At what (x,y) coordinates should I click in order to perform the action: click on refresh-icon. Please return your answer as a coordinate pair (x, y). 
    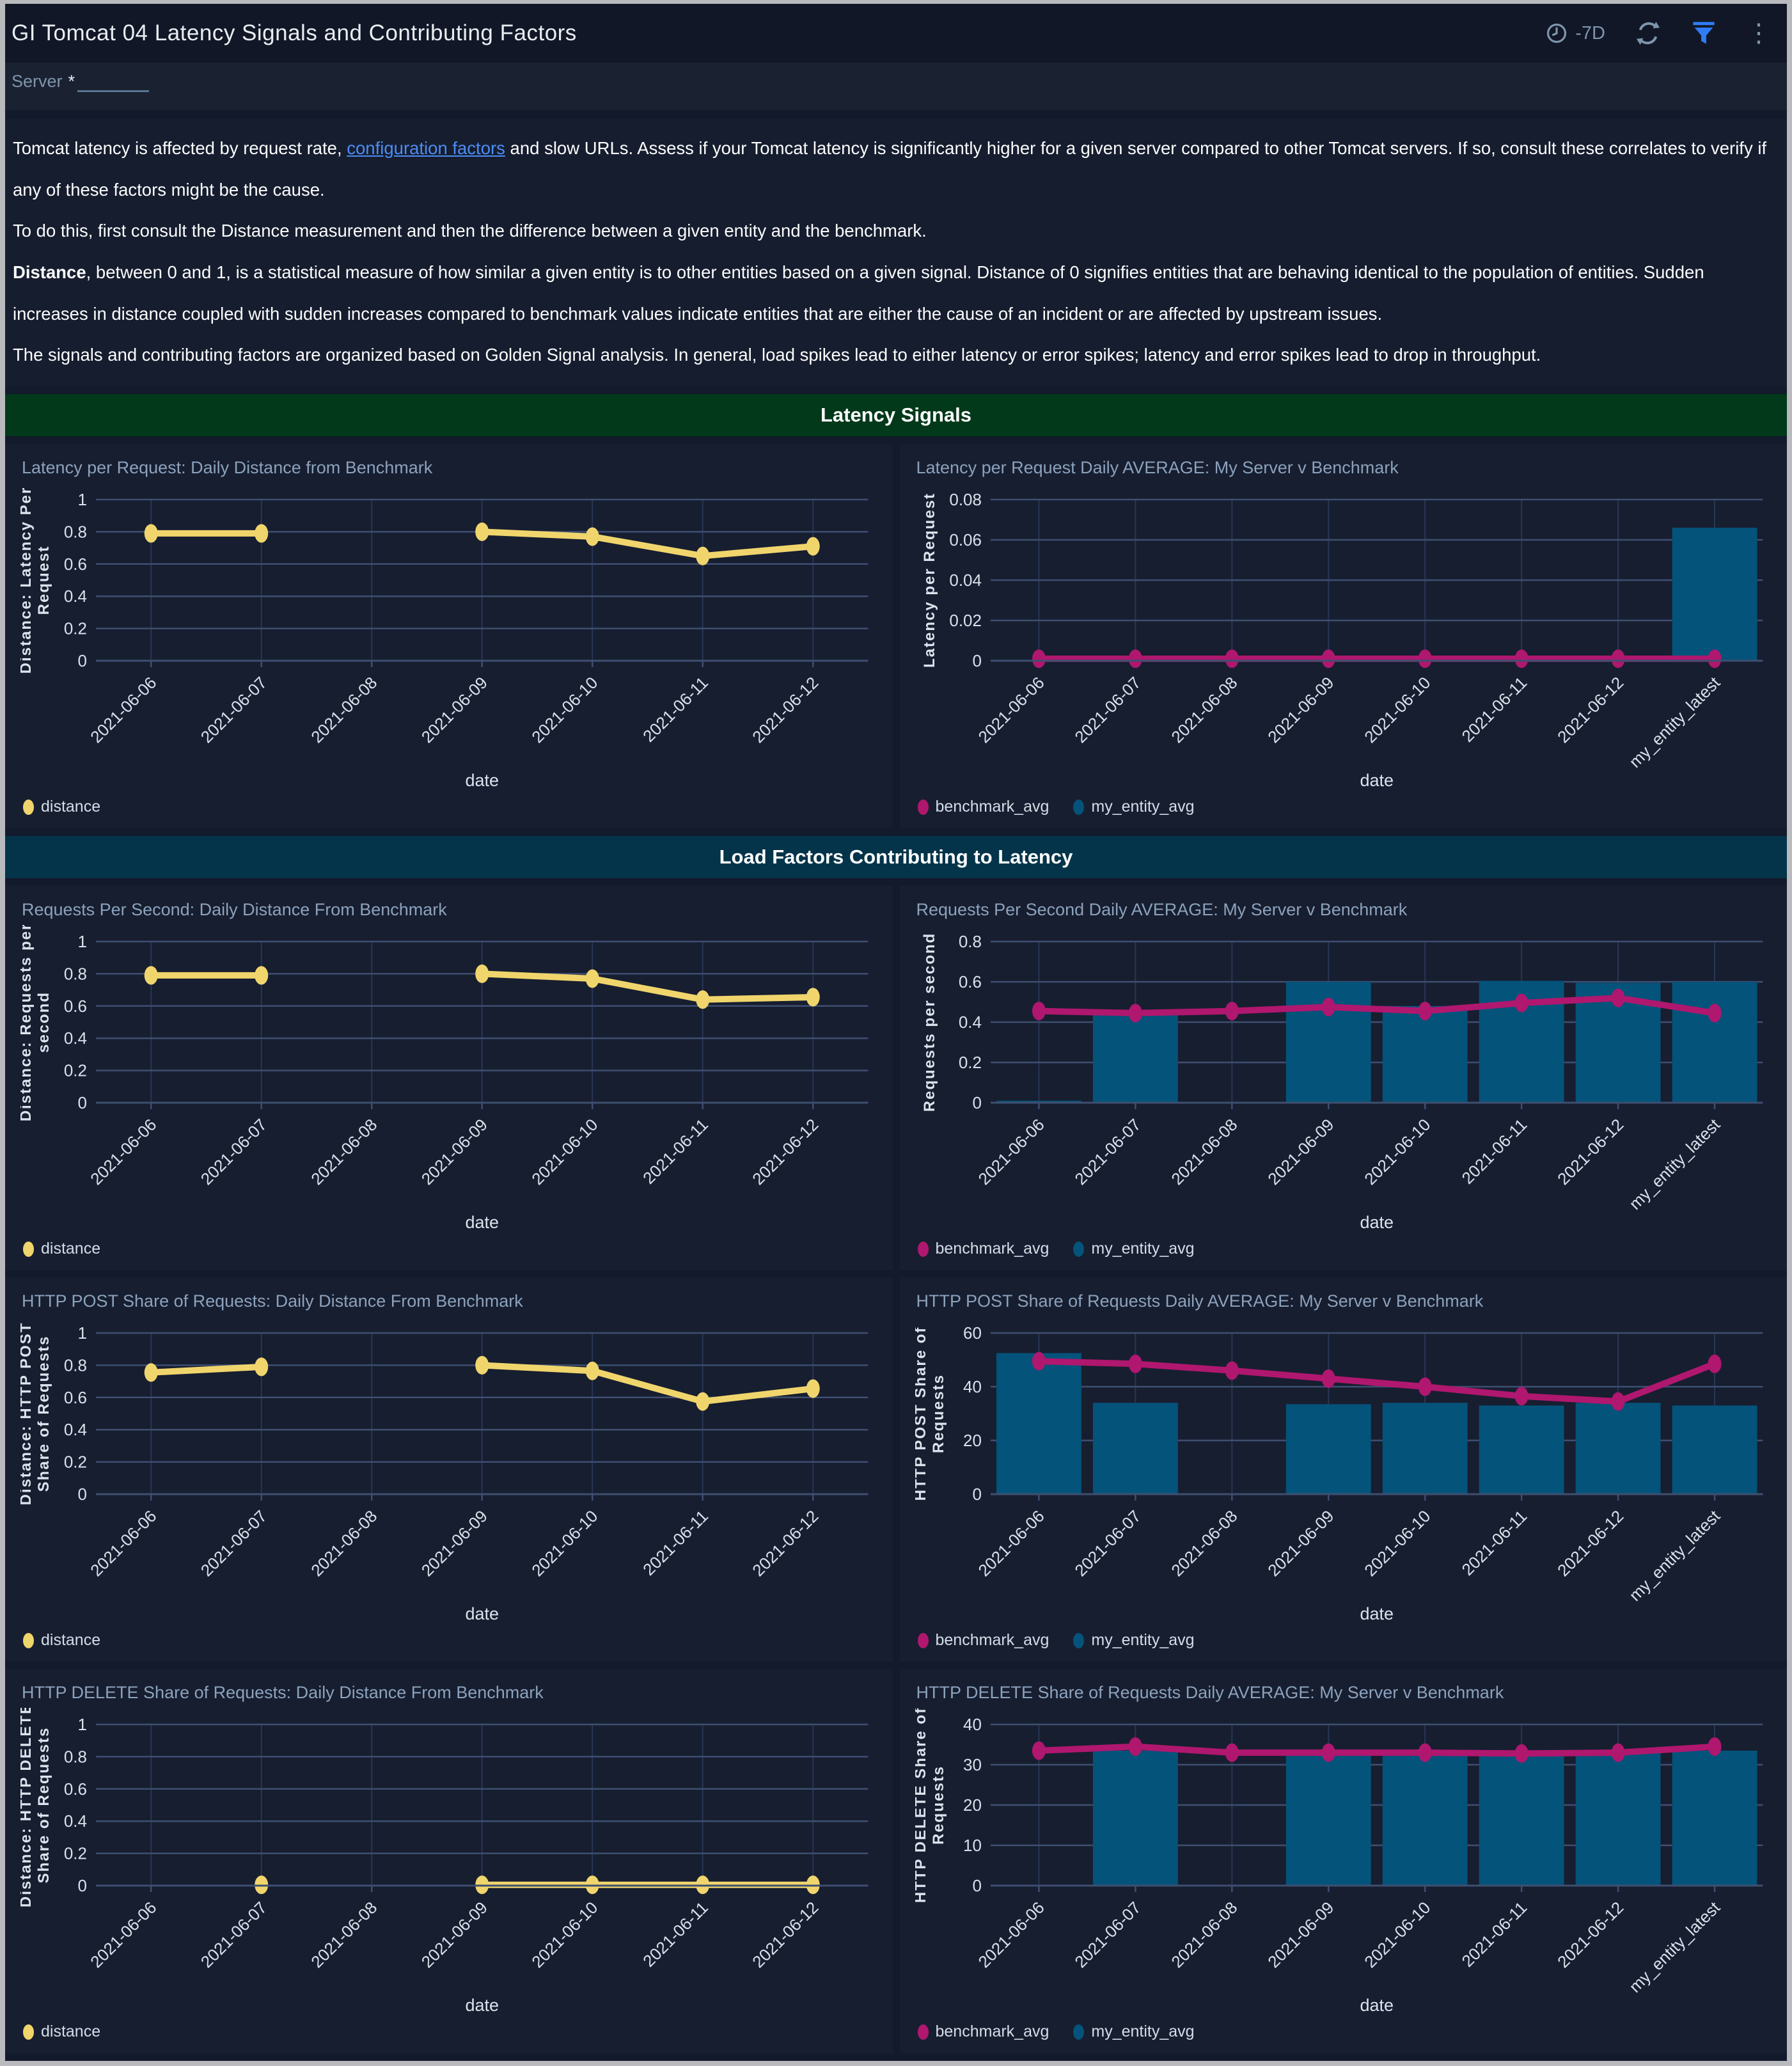
    Looking at the image, I should click on (1648, 33).